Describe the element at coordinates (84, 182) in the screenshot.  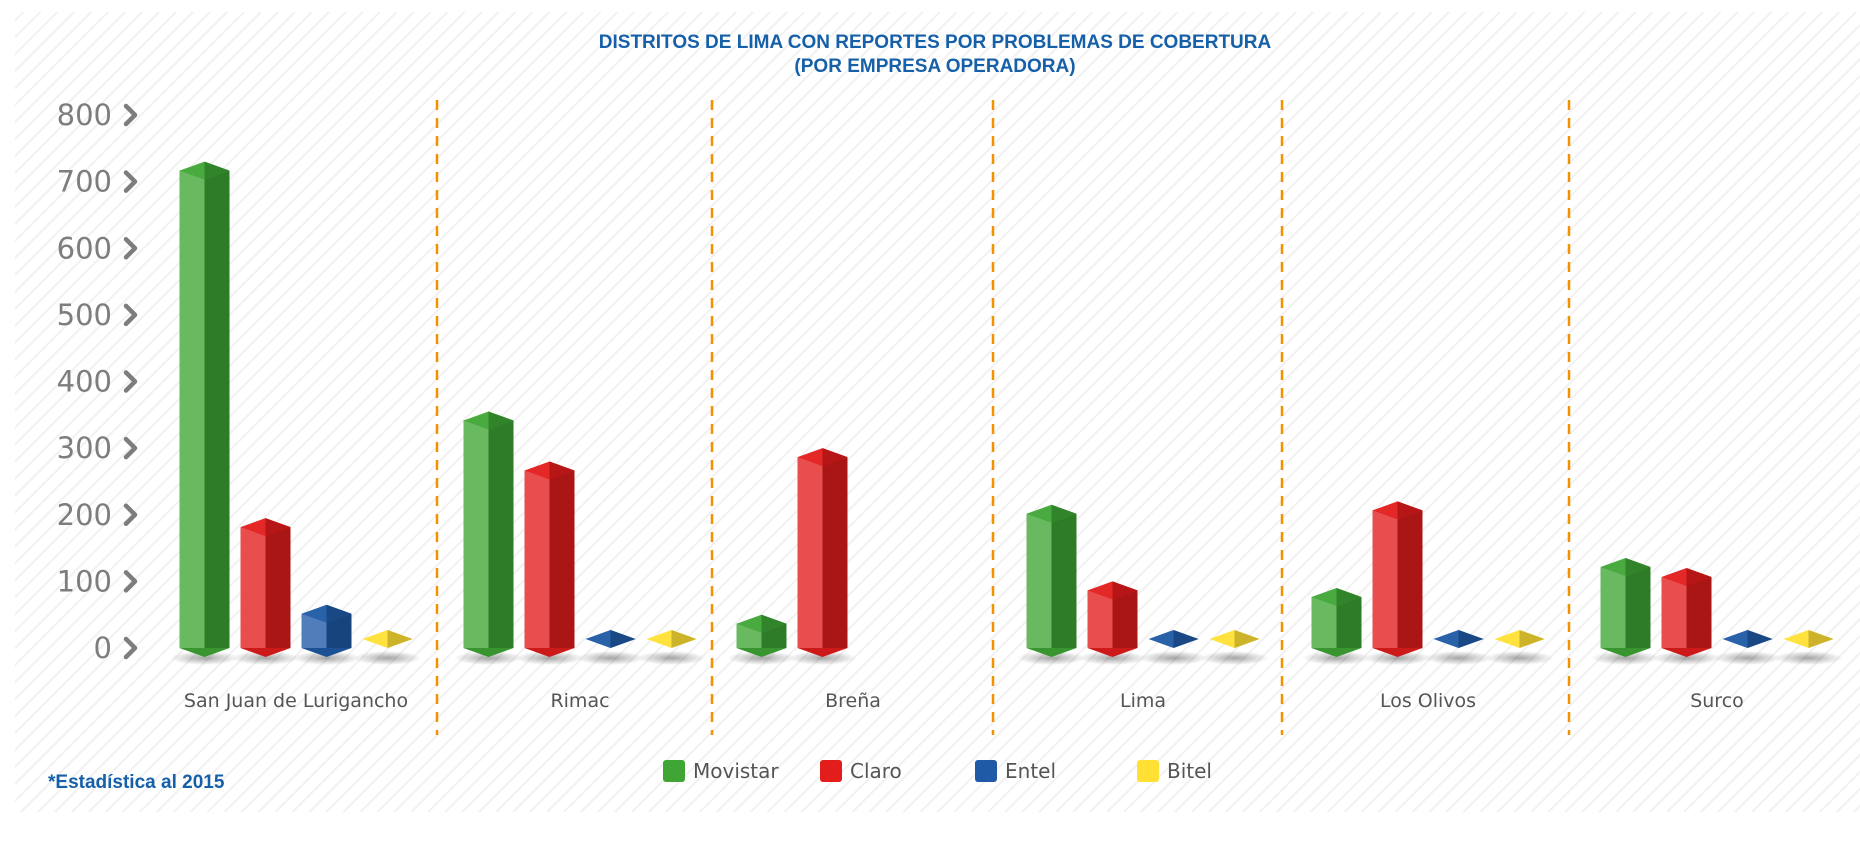
I see `y-tick-label: 700` at that location.